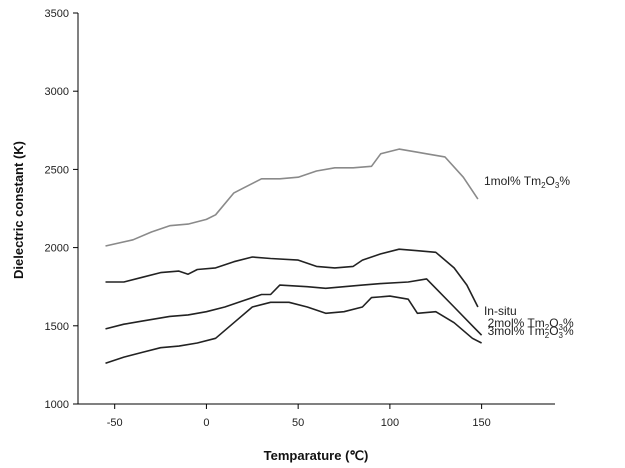 The width and height of the screenshot is (625, 468). Describe the element at coordinates (115, 423) in the screenshot. I see `x-tick-label: -50` at that location.